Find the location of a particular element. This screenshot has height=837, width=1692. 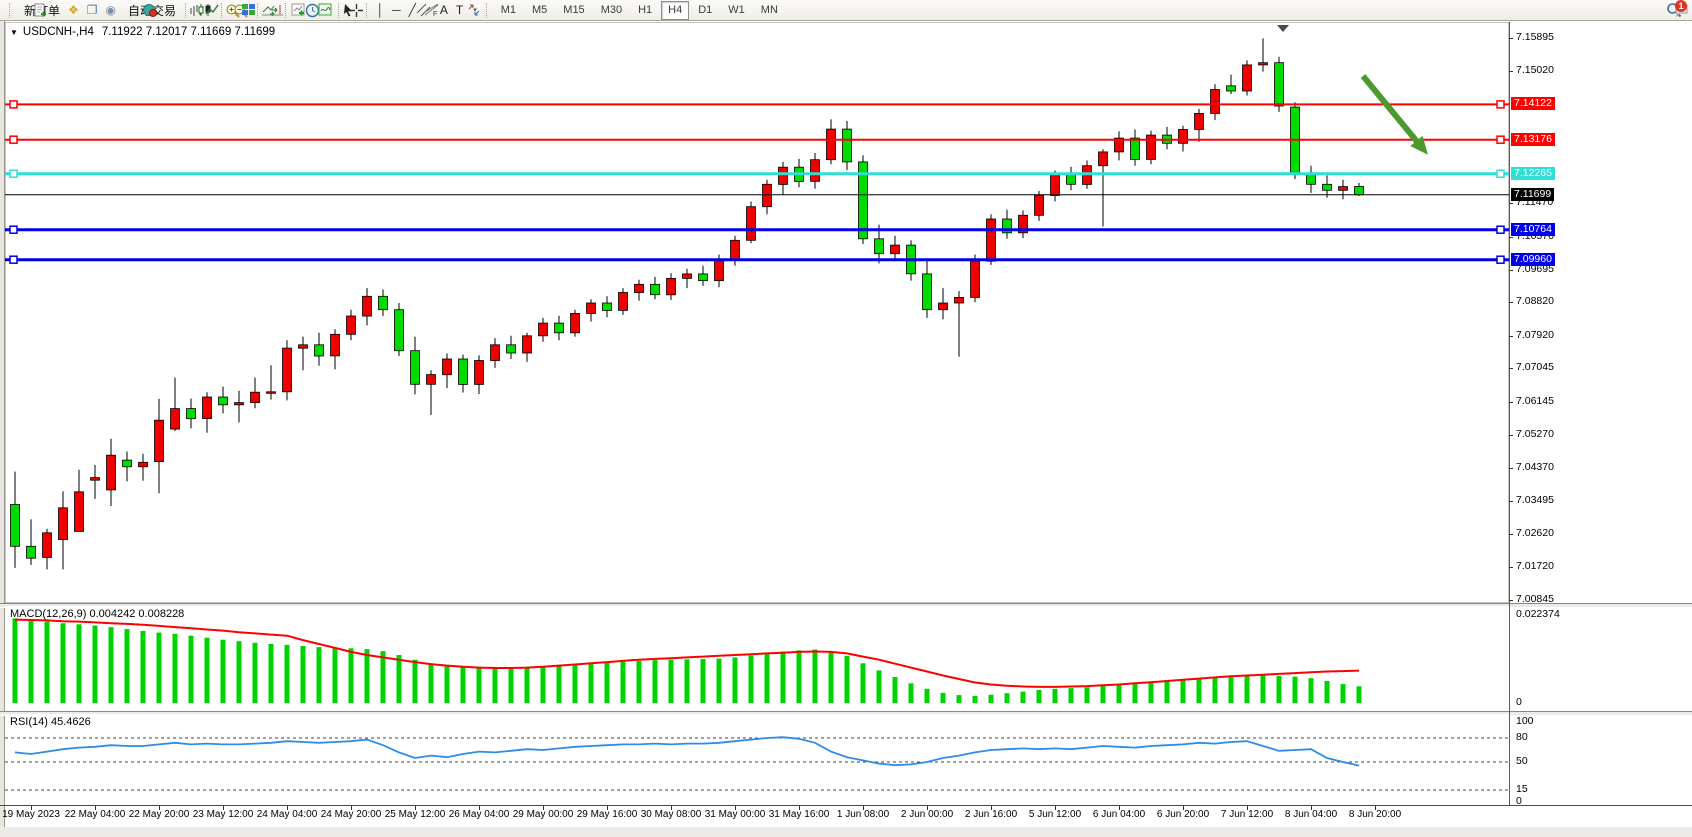

rsi-axis-label: 80 is located at coordinates (1522, 737).